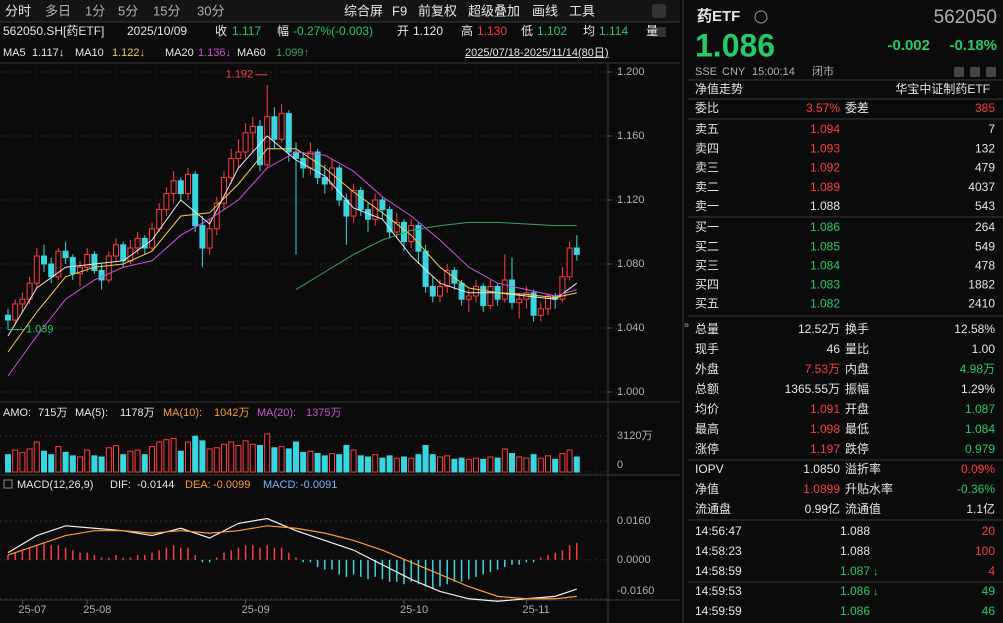 This screenshot has width=1003, height=623. What do you see at coordinates (989, 591) in the screenshot?
I see `trade-volume: 49` at bounding box center [989, 591].